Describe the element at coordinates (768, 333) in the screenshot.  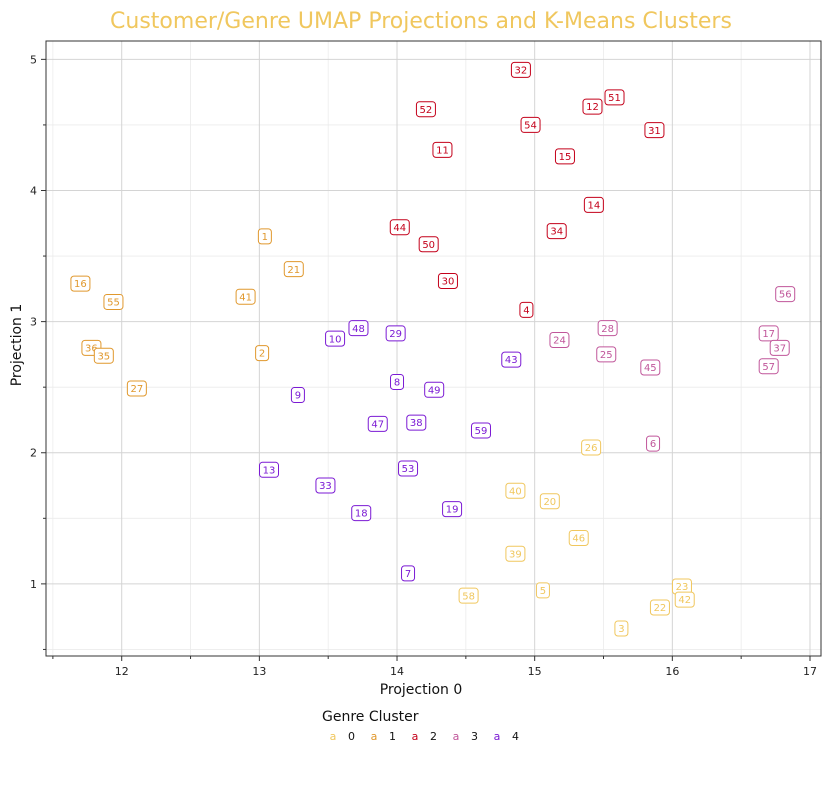
I see `point-cluster-3: 17` at that location.